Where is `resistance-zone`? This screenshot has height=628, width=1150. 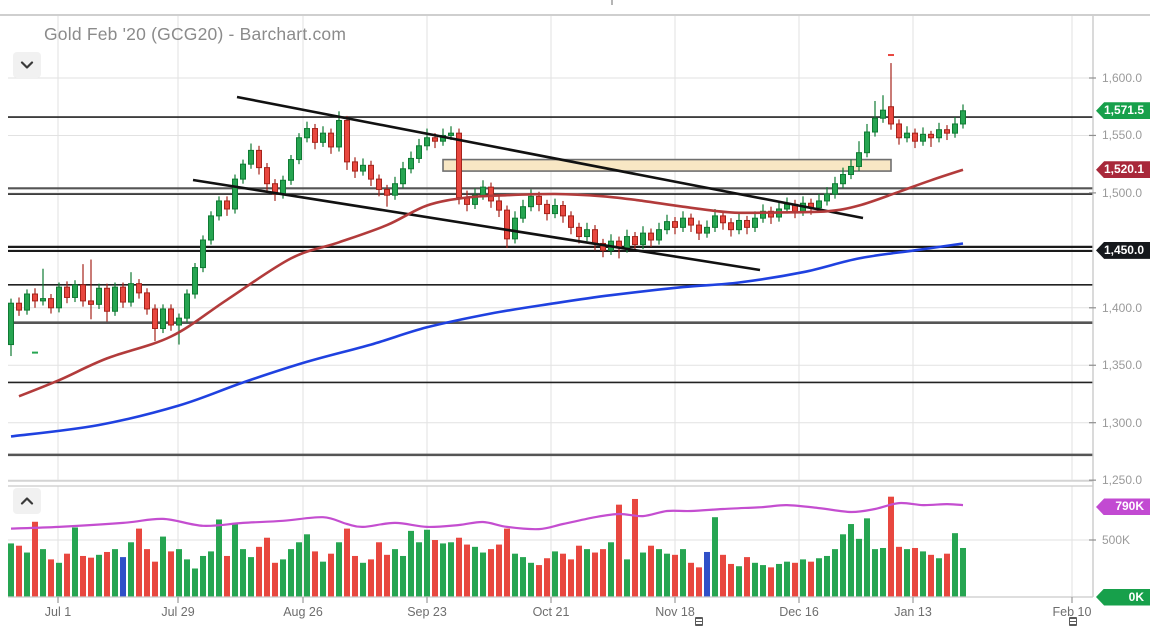 resistance-zone is located at coordinates (667, 165).